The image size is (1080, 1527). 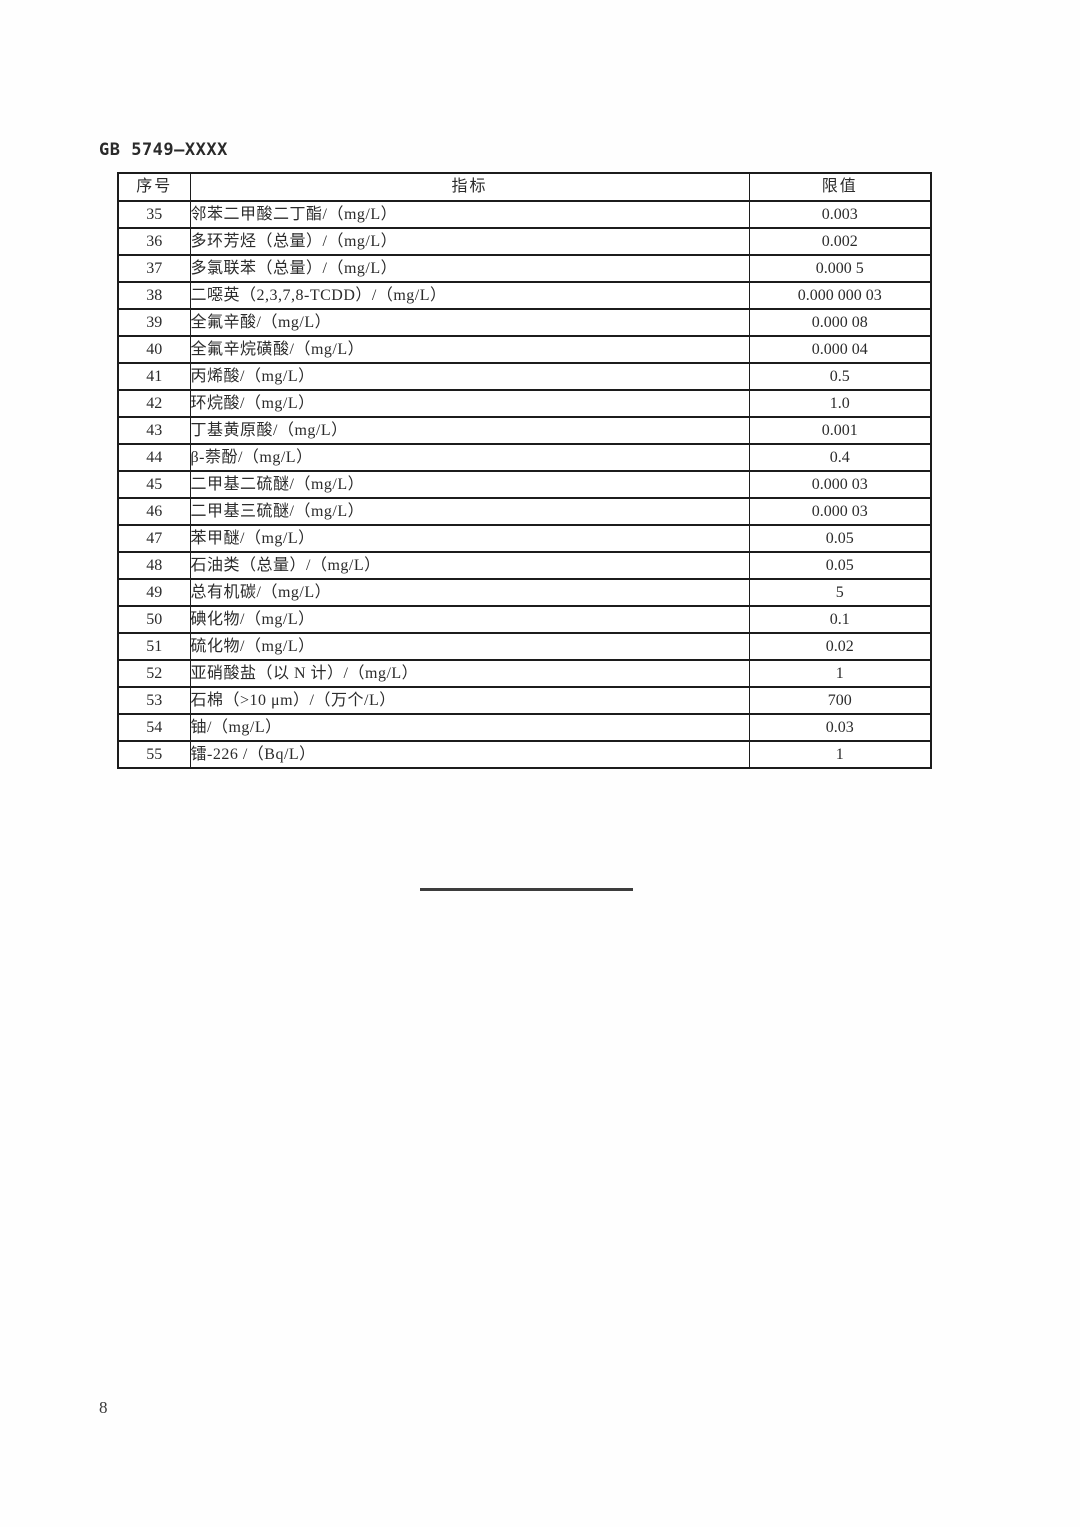 I want to click on table-row: 54 铀/（mg/L） 0.03, so click(x=524, y=727).